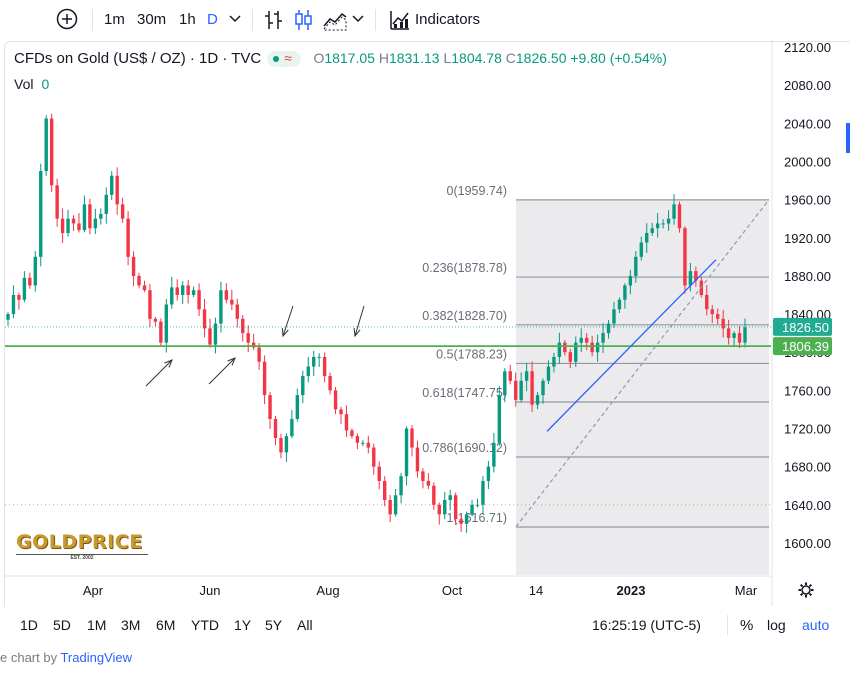 Image resolution: width=850 pixels, height=674 pixels. What do you see at coordinates (131, 625) in the screenshot?
I see `range-3m-button: 3M` at bounding box center [131, 625].